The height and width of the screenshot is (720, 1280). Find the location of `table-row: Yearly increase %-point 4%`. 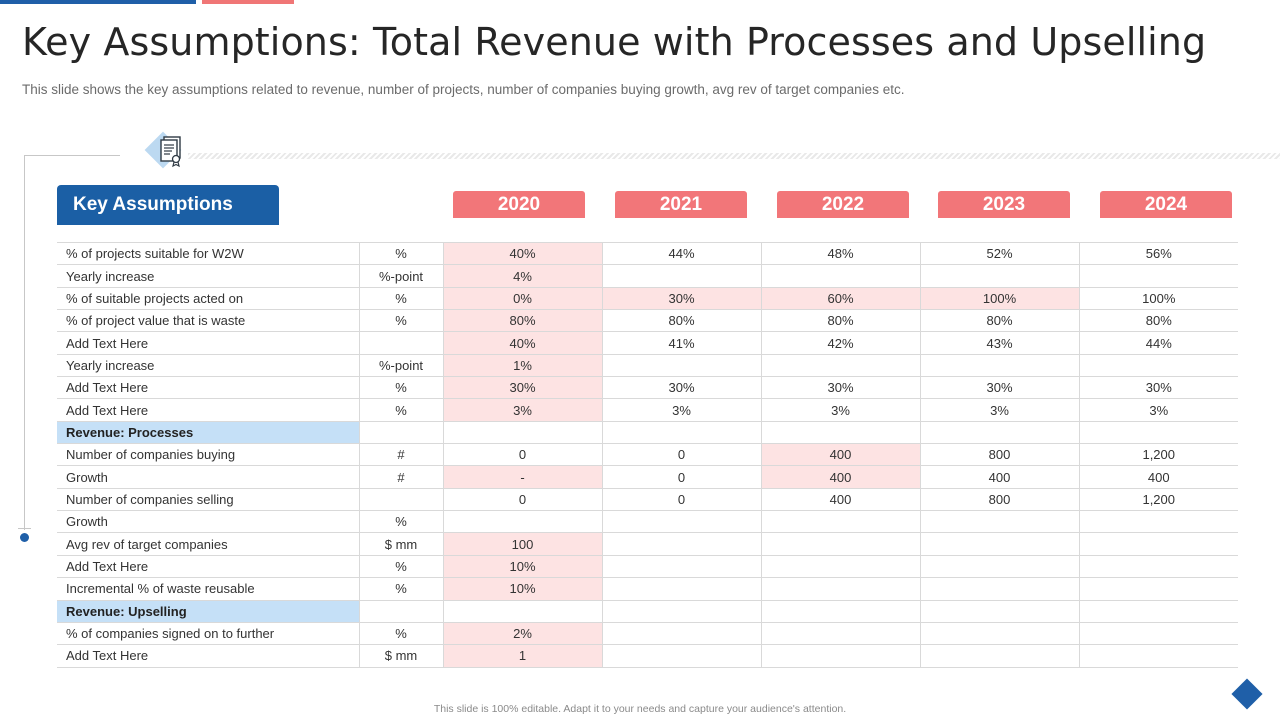

table-row: Yearly increase %-point 4% is located at coordinates (647, 276).